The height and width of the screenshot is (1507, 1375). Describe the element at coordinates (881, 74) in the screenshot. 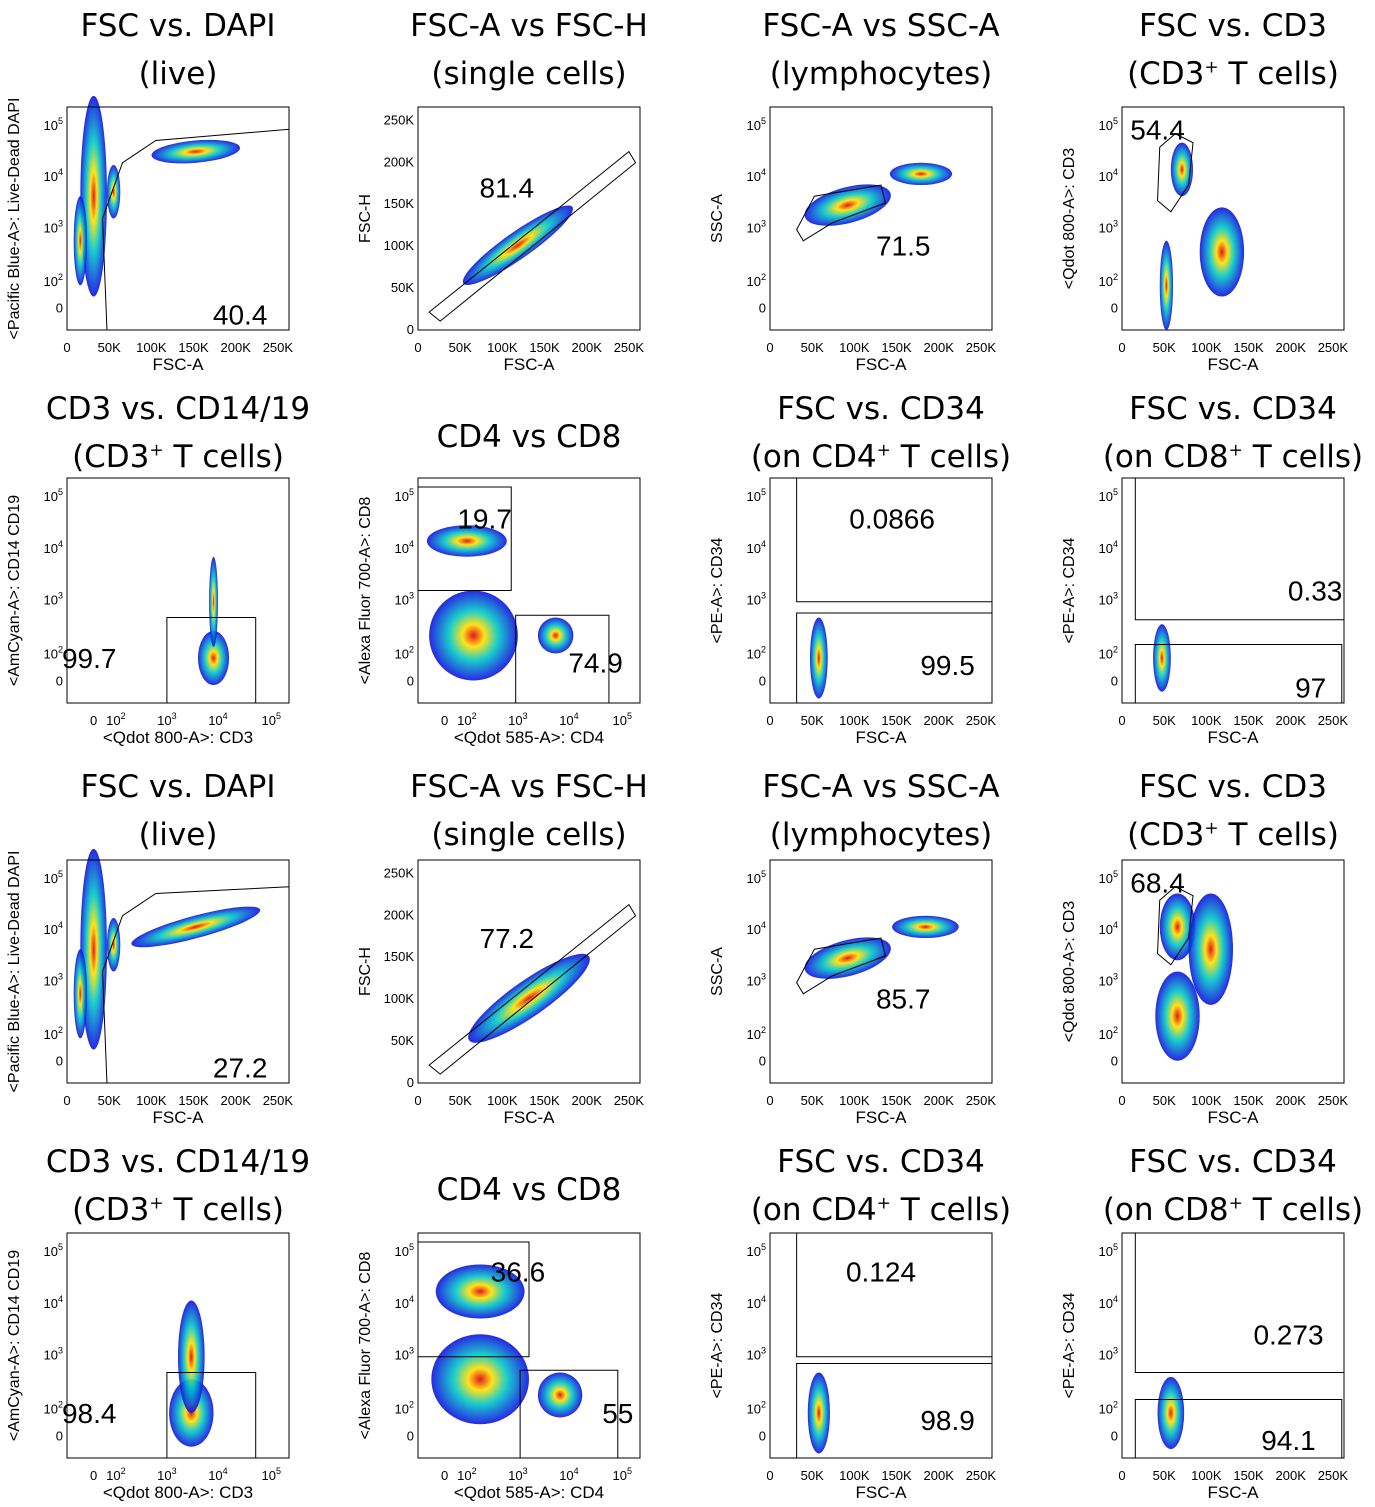

I see `panel-title-line: (lymphocytes)` at that location.